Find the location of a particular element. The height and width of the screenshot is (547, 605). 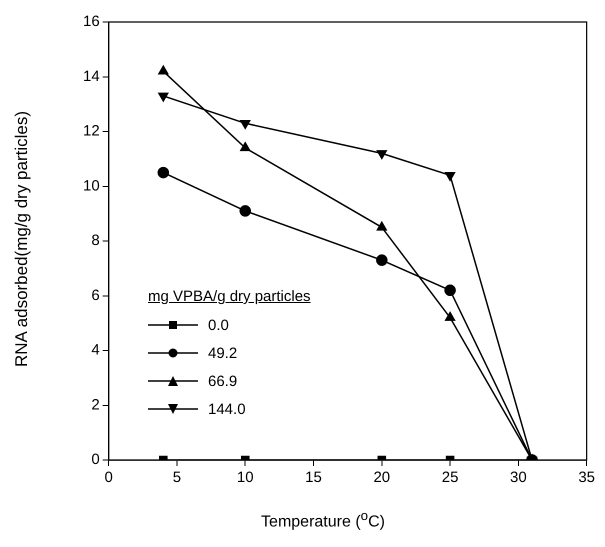

legend-label: 49.2 is located at coordinates (223, 353).